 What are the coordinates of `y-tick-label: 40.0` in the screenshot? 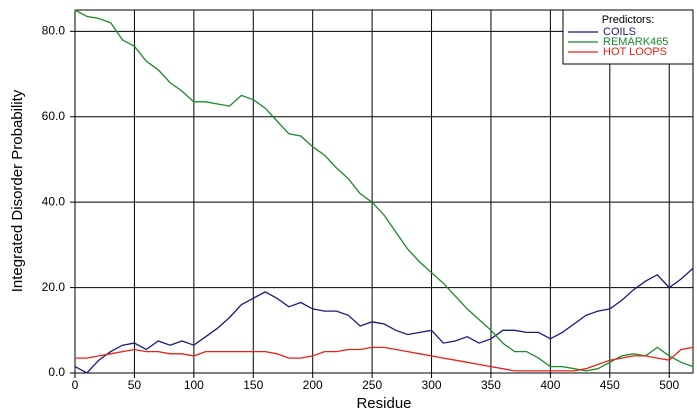 It's located at (54, 201).